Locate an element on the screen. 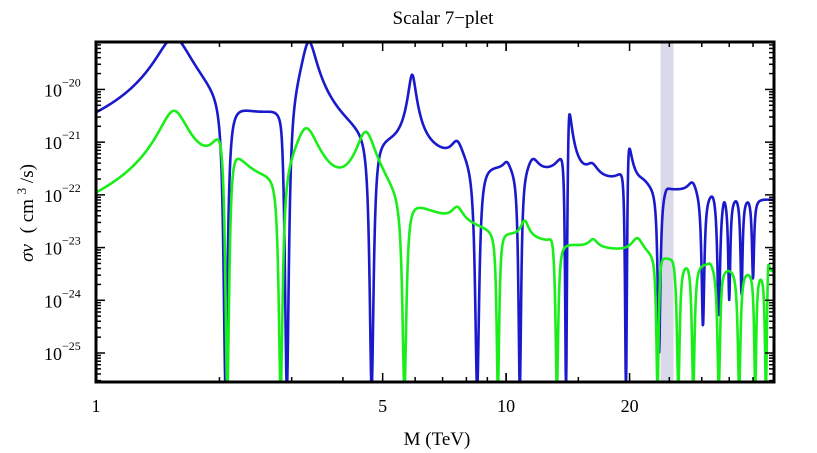 This screenshot has width=817, height=453. y-axis-label-units-prefix: ( cm is located at coordinates (27, 216).